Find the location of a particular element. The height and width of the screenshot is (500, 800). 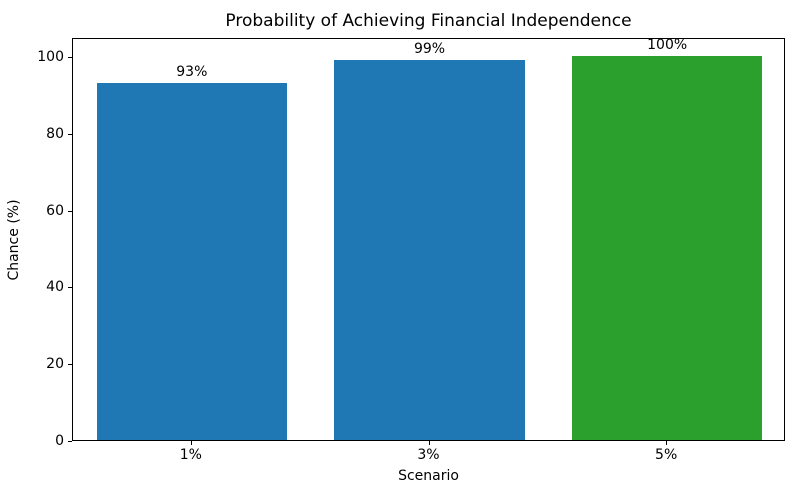

x-tick-label: 5% is located at coordinates (666, 455).